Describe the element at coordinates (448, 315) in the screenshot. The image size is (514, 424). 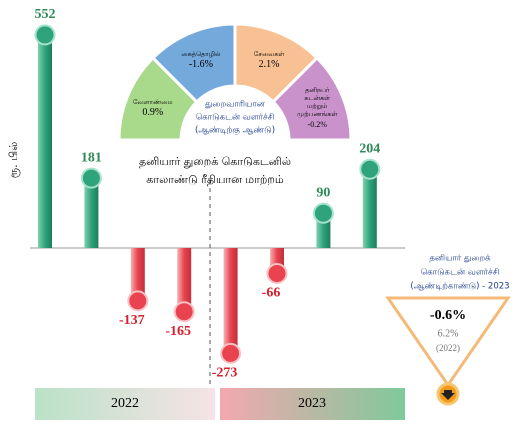
I see `summary-current: -0.6%` at that location.